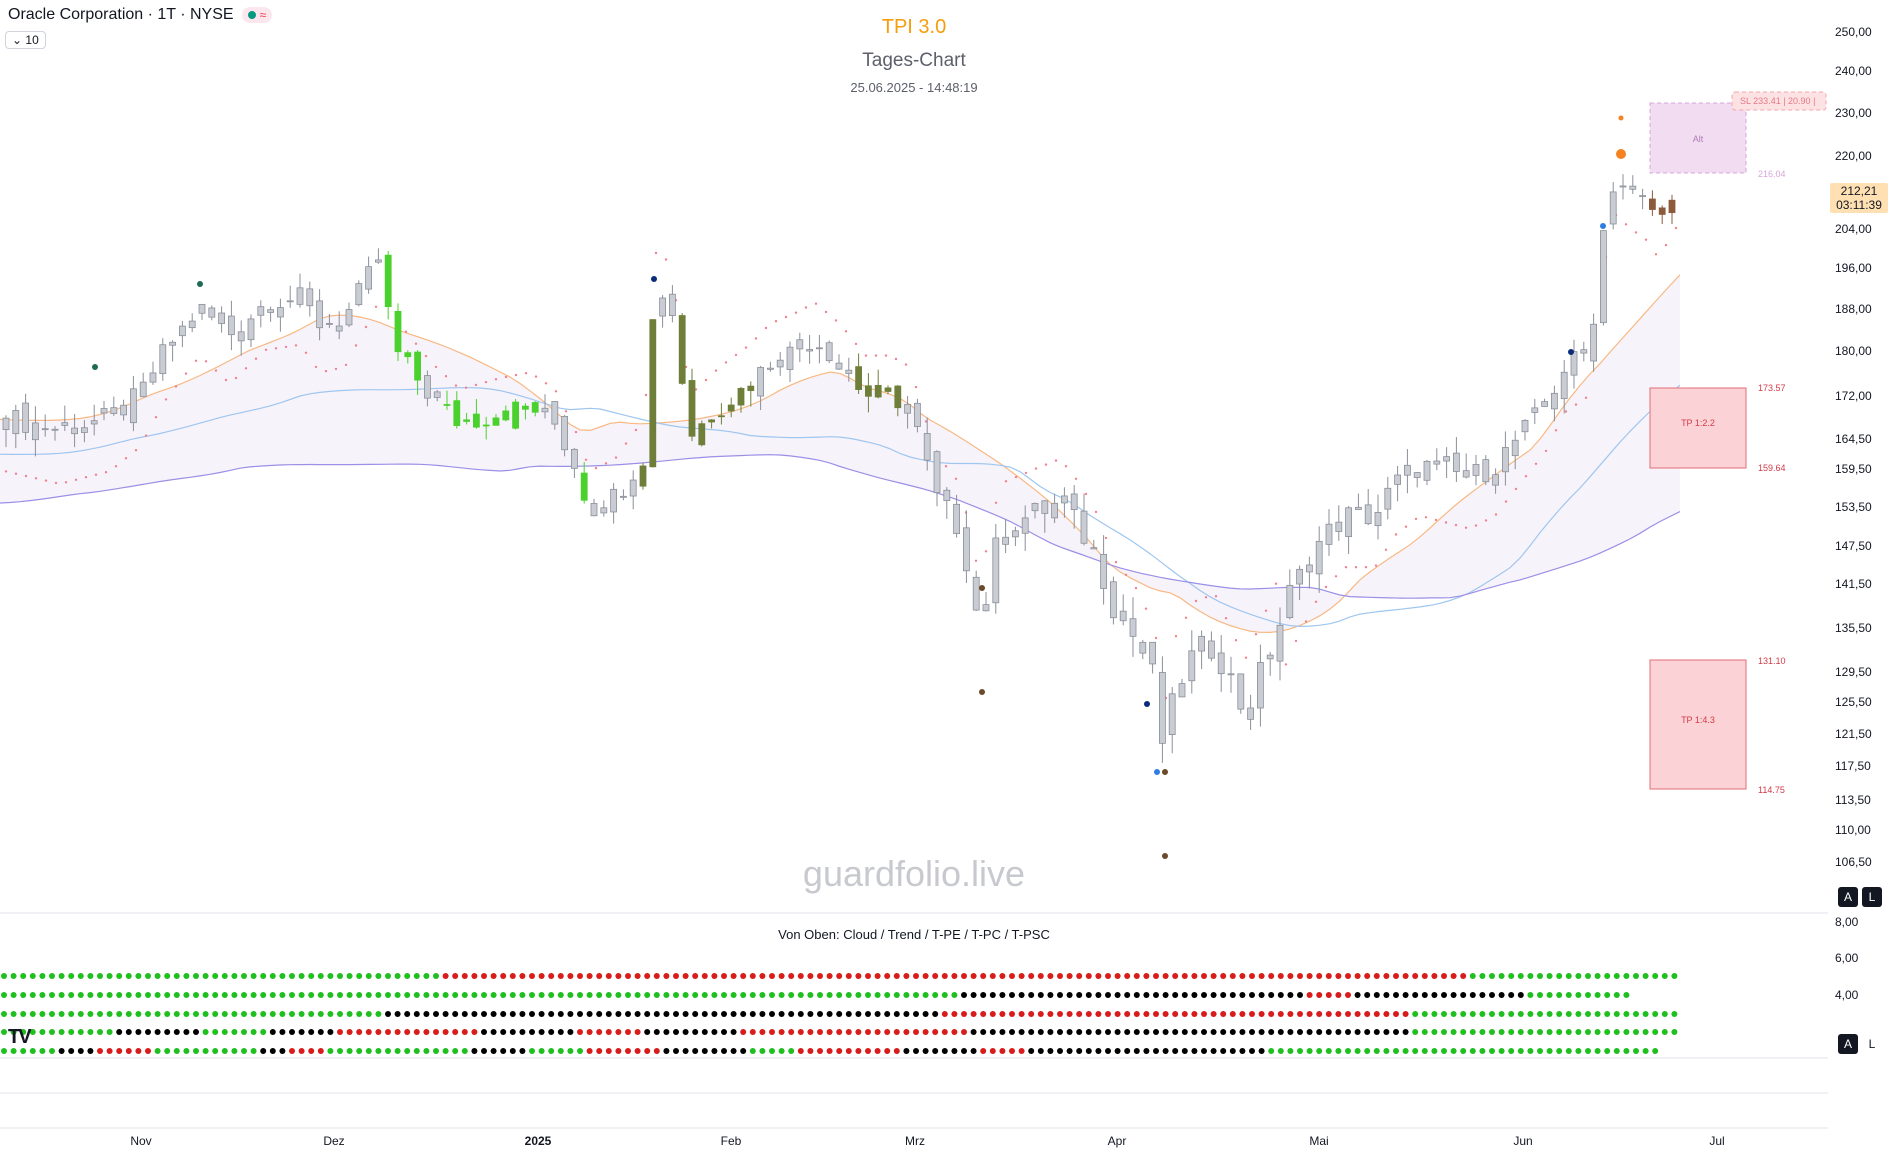 This screenshot has width=1893, height=1154. What do you see at coordinates (914, 873) in the screenshot?
I see `watermark: guardfolio.live` at bounding box center [914, 873].